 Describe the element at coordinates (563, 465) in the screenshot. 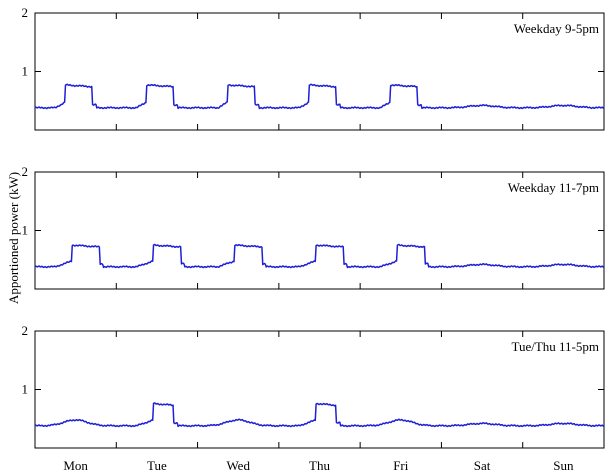

I see `x-tick-label: Sun` at that location.